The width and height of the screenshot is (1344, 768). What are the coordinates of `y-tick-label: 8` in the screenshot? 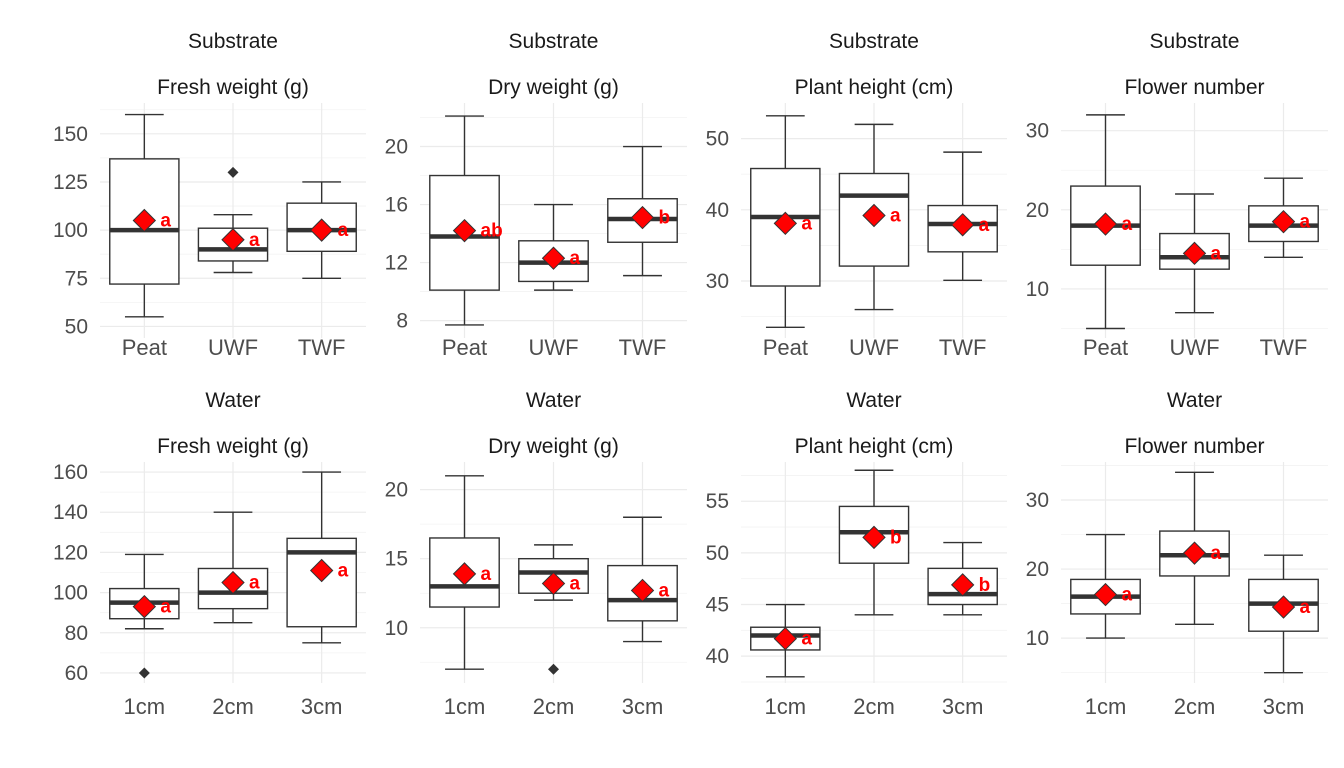 It's located at (402, 321).